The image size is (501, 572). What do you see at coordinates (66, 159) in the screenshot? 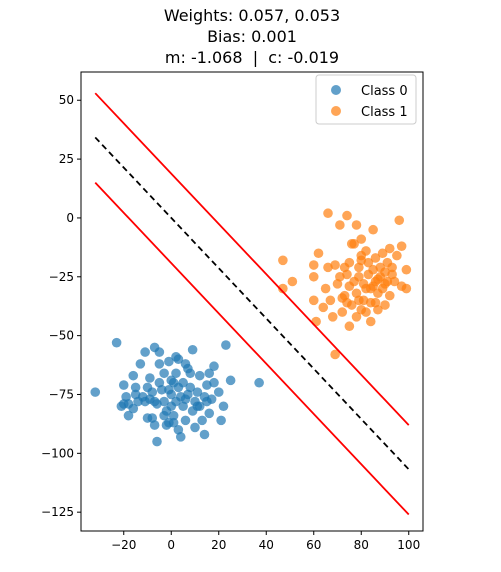
I see `y-tick-label-25: 25` at bounding box center [66, 159].